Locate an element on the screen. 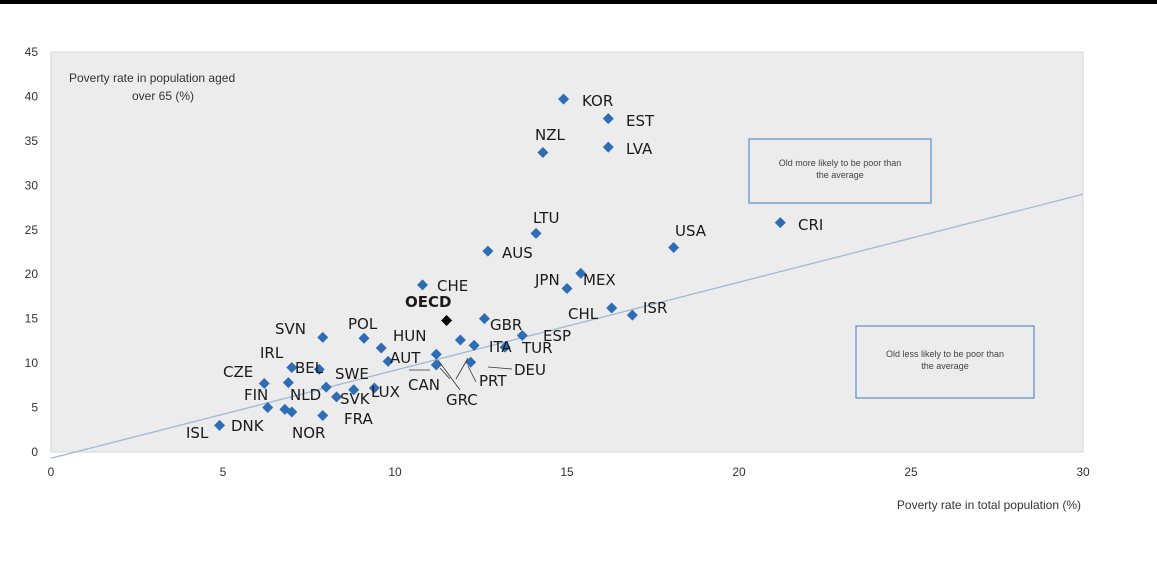  data-label: DNK is located at coordinates (248, 426).